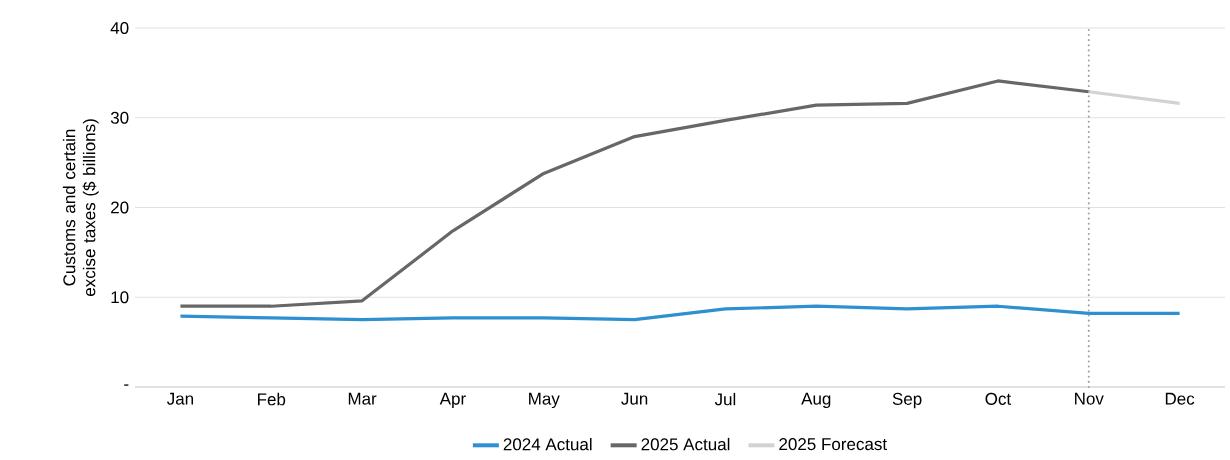 This screenshot has height=460, width=1230. What do you see at coordinates (547, 444) in the screenshot?
I see `legend-label: 2024 Actual` at bounding box center [547, 444].